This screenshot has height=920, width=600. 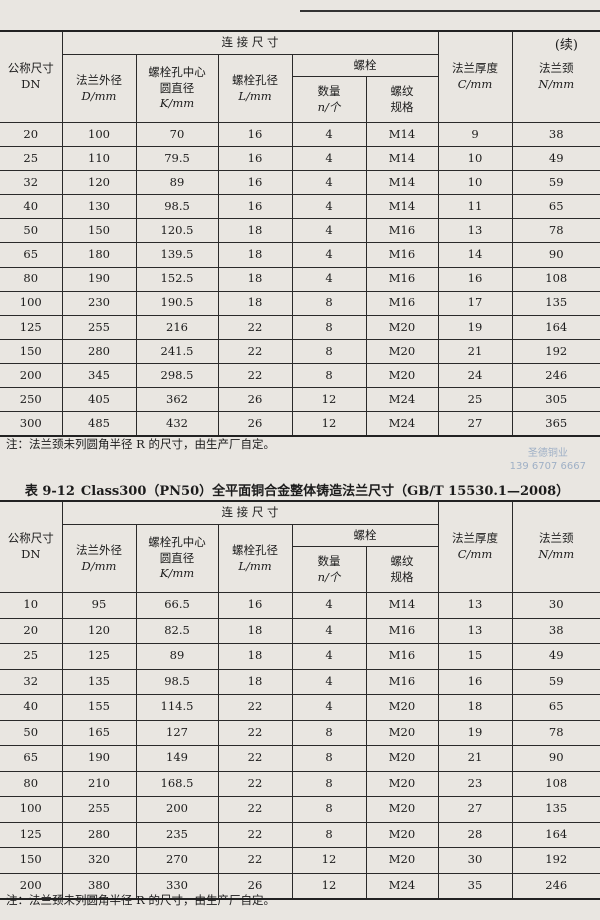 What do you see at coordinates (177, 605) in the screenshot?
I see `cell-bolt-circle: 66.5` at bounding box center [177, 605].